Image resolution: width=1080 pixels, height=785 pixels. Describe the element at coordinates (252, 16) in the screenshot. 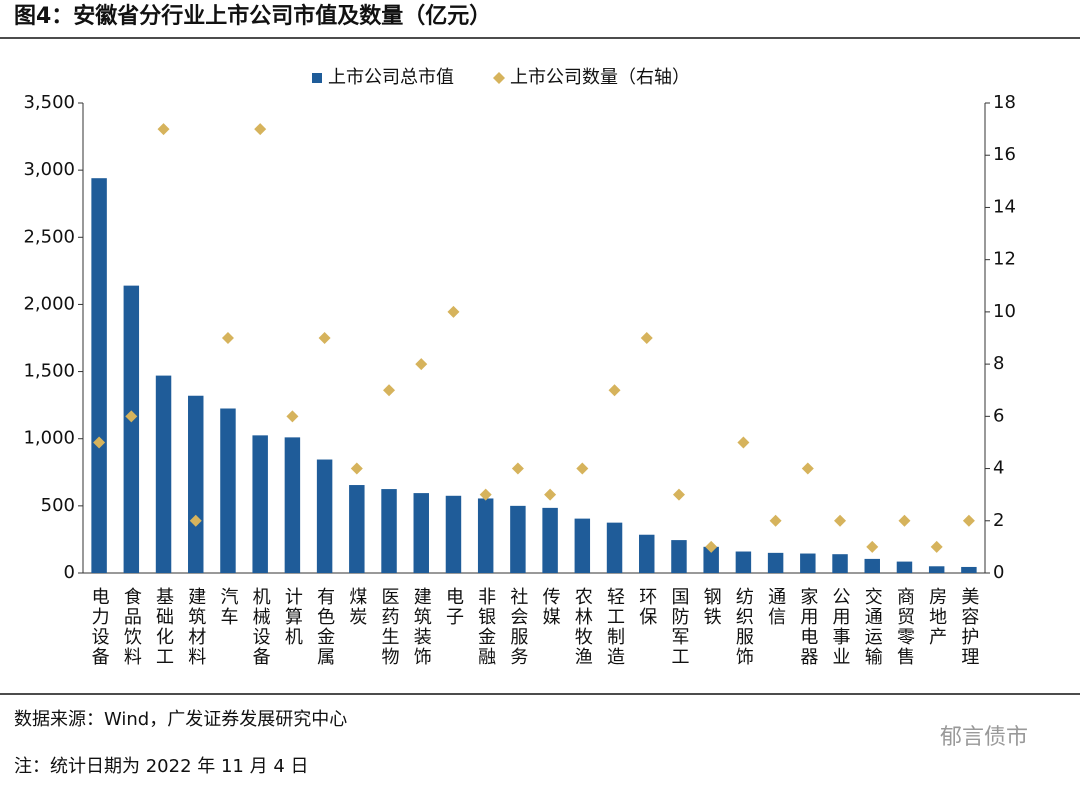

I see `chart-title: 图4：安徽省分行业上市公司市值及数量（亿元）` at that location.